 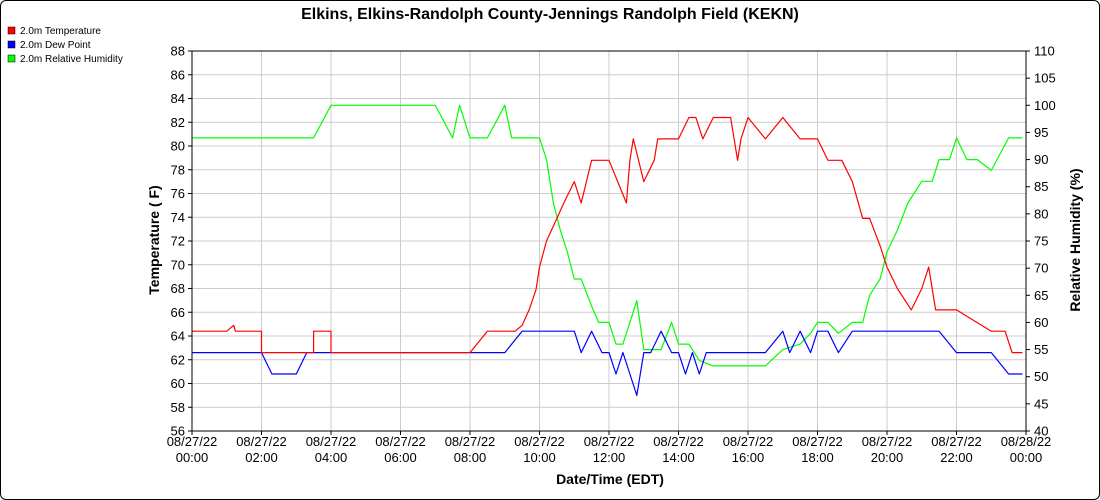 I want to click on right-tick-label: 95, so click(x=1041, y=132).